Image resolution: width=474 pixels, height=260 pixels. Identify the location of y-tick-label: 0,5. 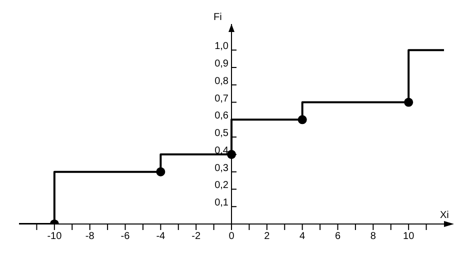
(221, 134).